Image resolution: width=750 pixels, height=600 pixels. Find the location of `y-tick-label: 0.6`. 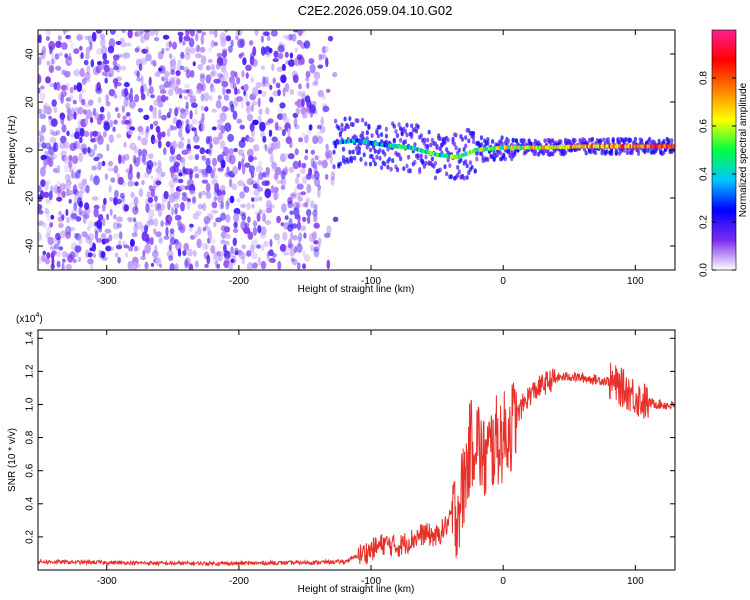

y-tick-label: 0.6 is located at coordinates (30, 470).